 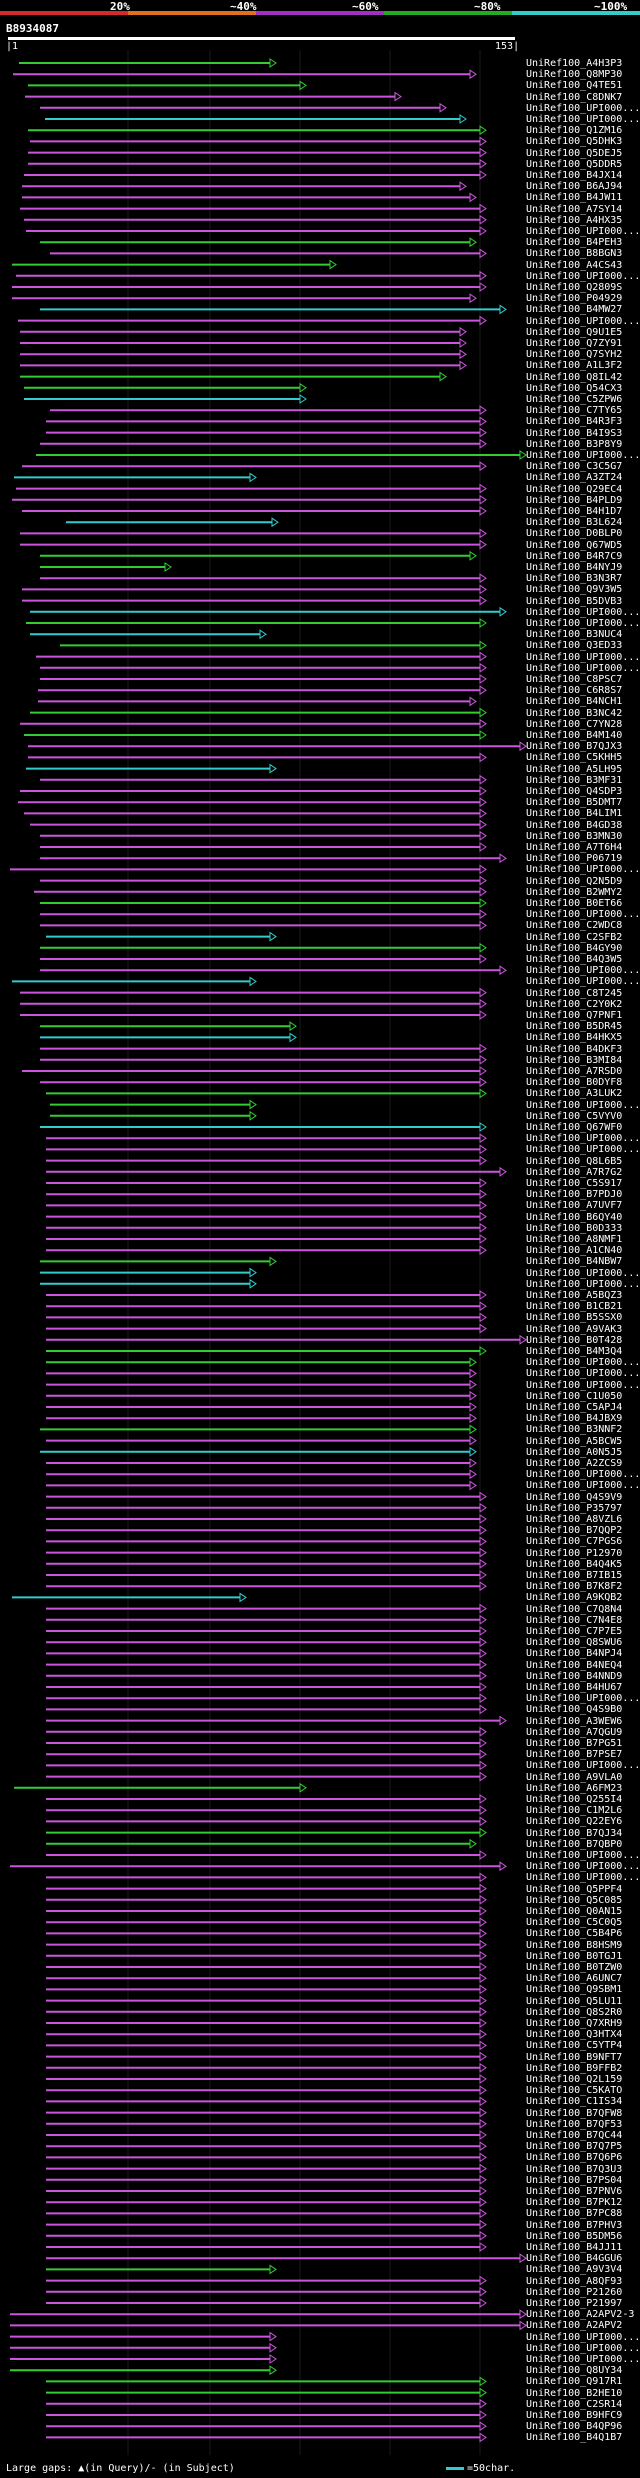 I want to click on hit-label: UniRef100_B4PLD9, so click(x=574, y=500).